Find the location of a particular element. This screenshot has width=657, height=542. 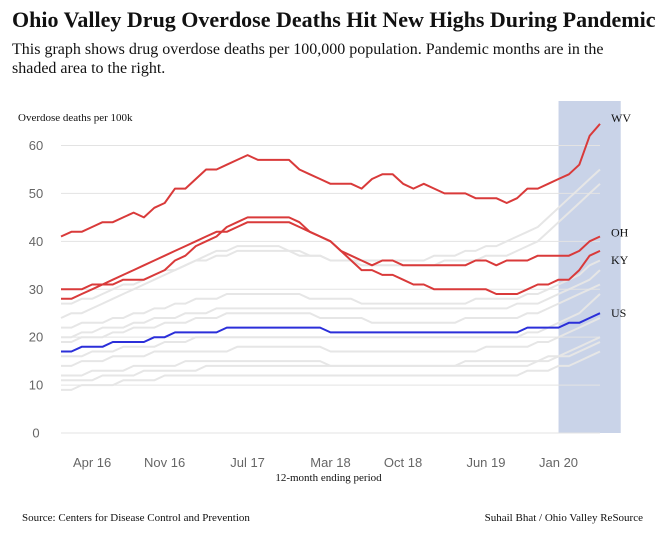

credit-note: Suhail Bhat / Ohio Valley ReSource is located at coordinates (563, 518).